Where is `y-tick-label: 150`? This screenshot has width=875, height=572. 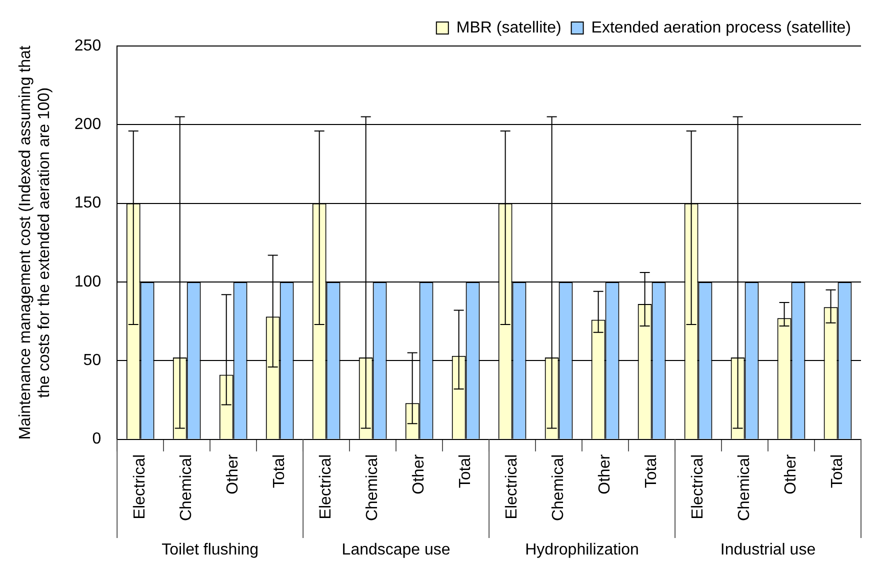 y-tick-label: 150 is located at coordinates (88, 203).